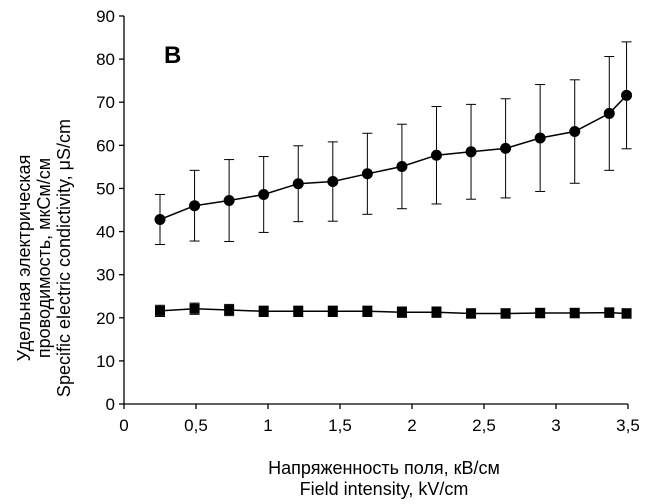 The width and height of the screenshot is (650, 504). Describe the element at coordinates (267, 425) in the screenshot. I see `x-tick-label: 1` at that location.